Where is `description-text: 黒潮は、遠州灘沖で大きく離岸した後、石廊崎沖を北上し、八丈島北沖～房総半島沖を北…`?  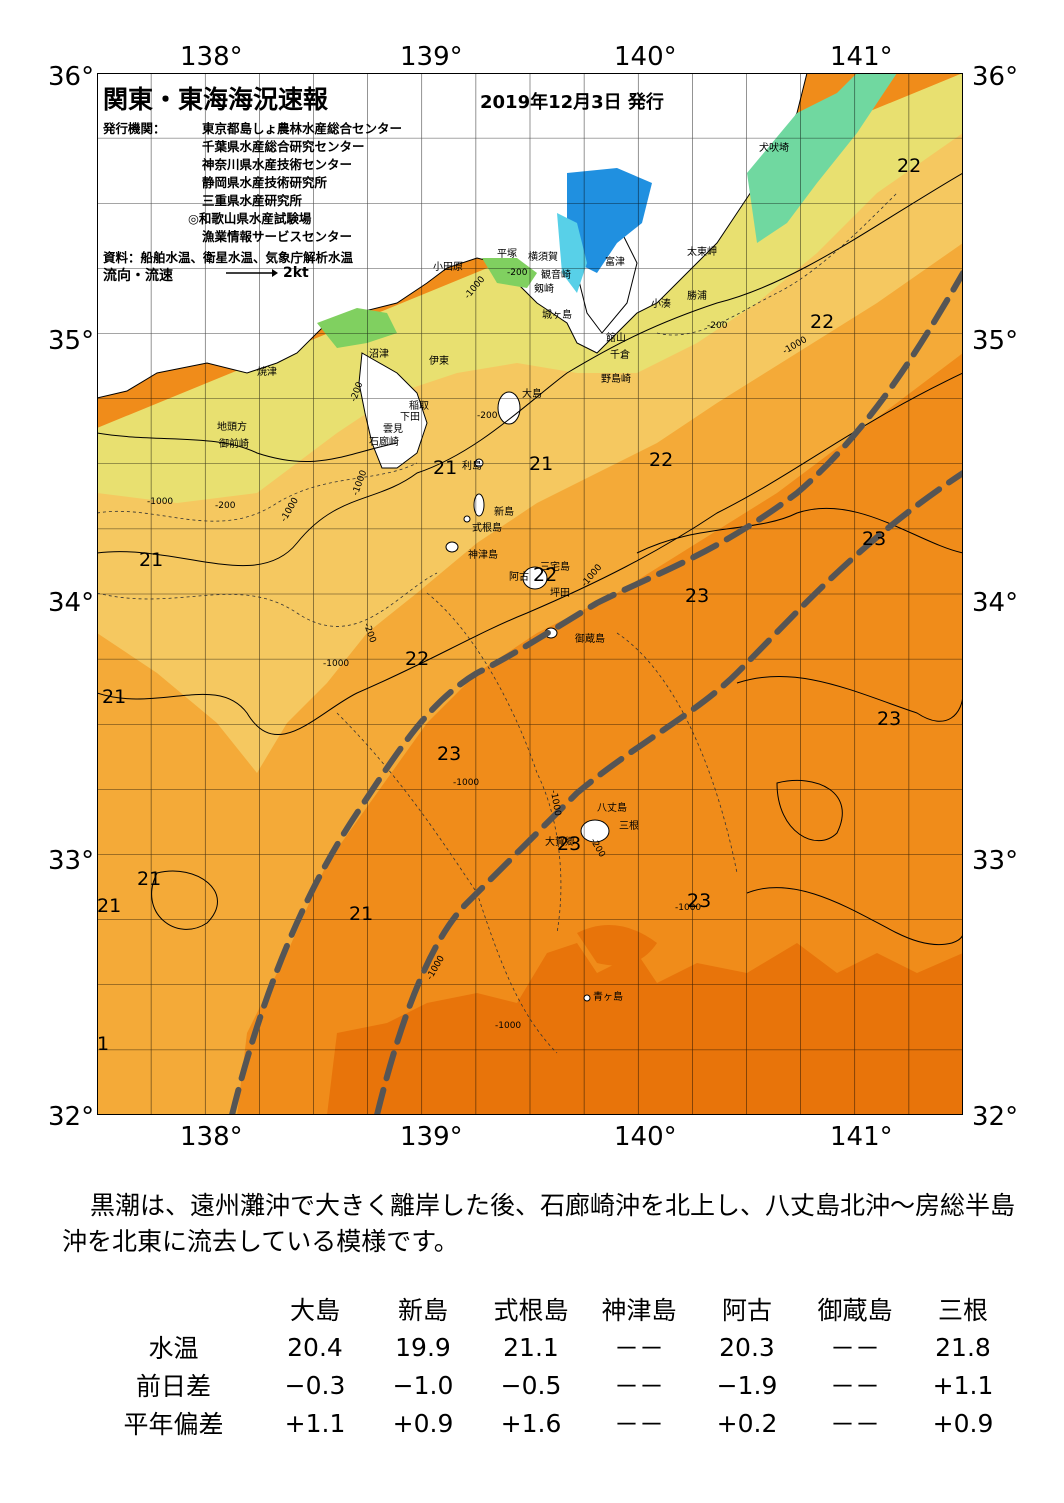 description-text: 黒潮は、遠州灘沖で大きく離岸した後、石廊崎沖を北上し、八丈島北沖～房総半島沖を北… is located at coordinates (539, 1223).